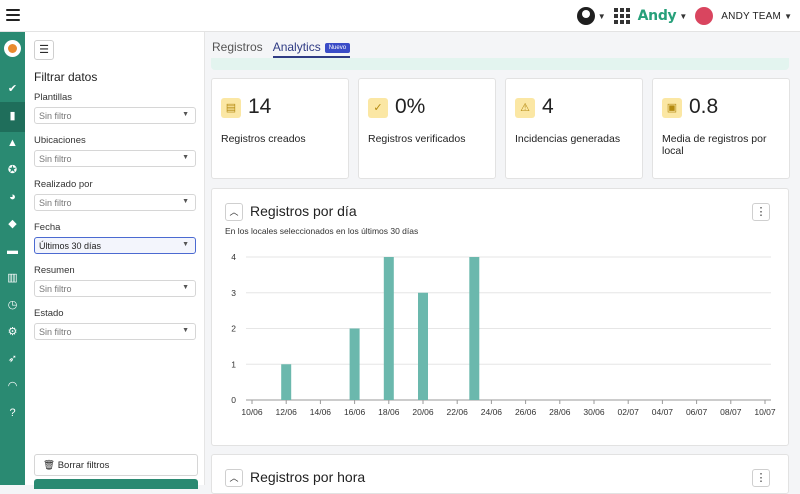 The image size is (800, 494). What do you see at coordinates (47, 227) in the screenshot?
I see `filter-label: Fecha` at bounding box center [47, 227].